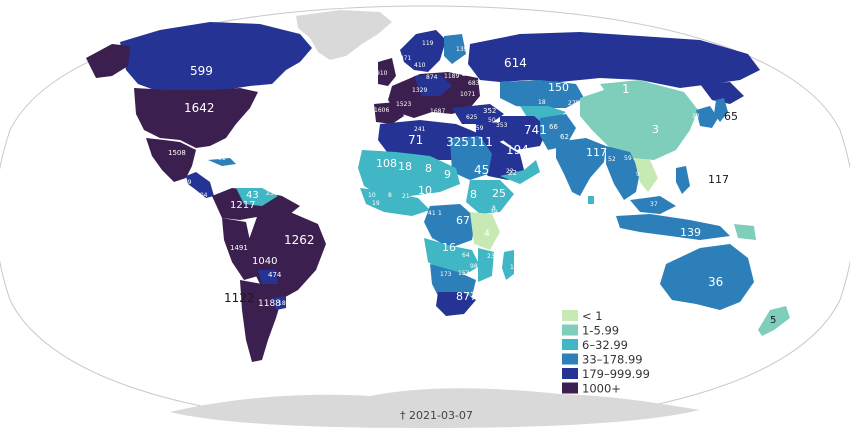 This screenshot has width=850, height=432. Describe the element at coordinates (499, 193) in the screenshot. I see `label-ethiopia: 25` at that location.